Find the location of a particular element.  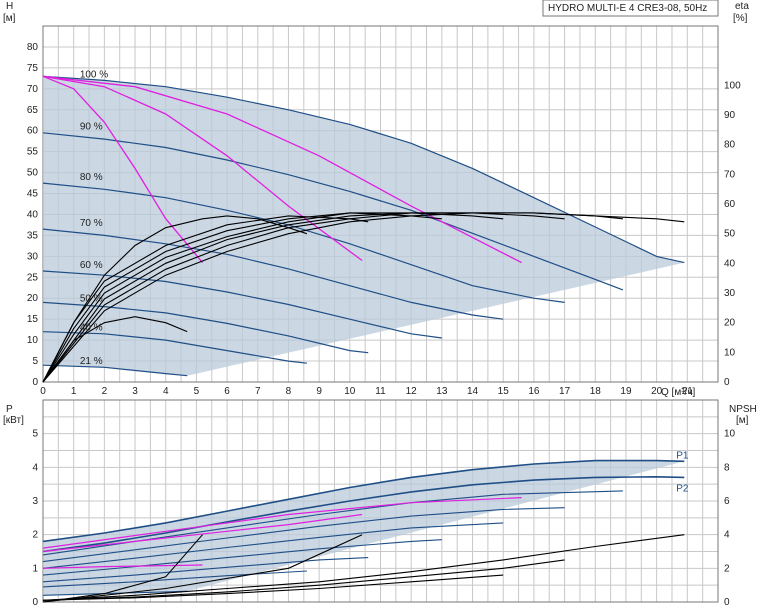

head-tick-label: 0 is located at coordinates (35, 382).